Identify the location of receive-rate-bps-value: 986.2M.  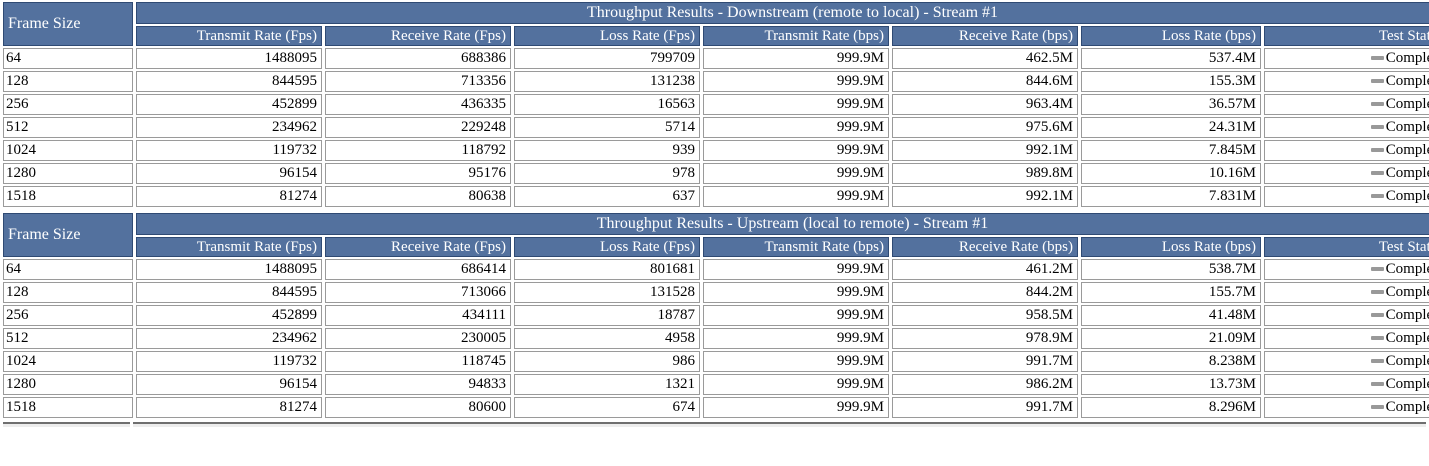
(985, 384).